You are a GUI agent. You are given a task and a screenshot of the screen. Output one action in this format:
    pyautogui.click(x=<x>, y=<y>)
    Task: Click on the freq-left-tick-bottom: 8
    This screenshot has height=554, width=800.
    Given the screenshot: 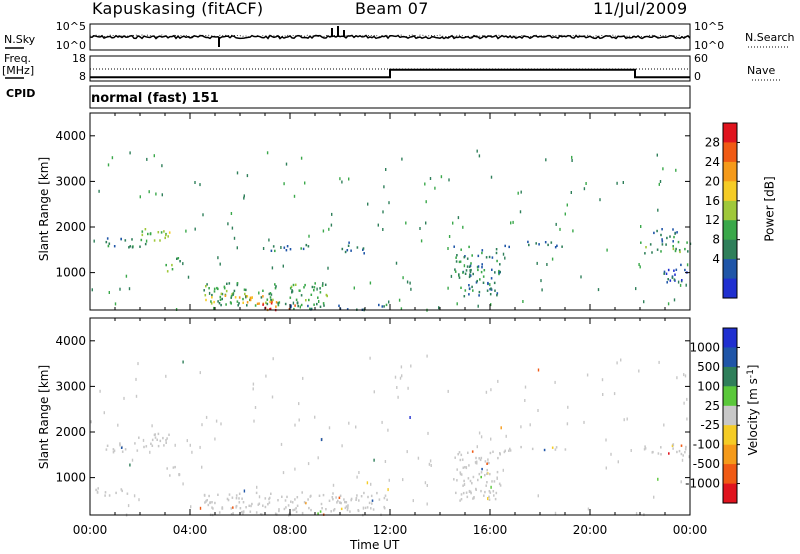 What is the action you would take?
    pyautogui.click(x=82, y=76)
    